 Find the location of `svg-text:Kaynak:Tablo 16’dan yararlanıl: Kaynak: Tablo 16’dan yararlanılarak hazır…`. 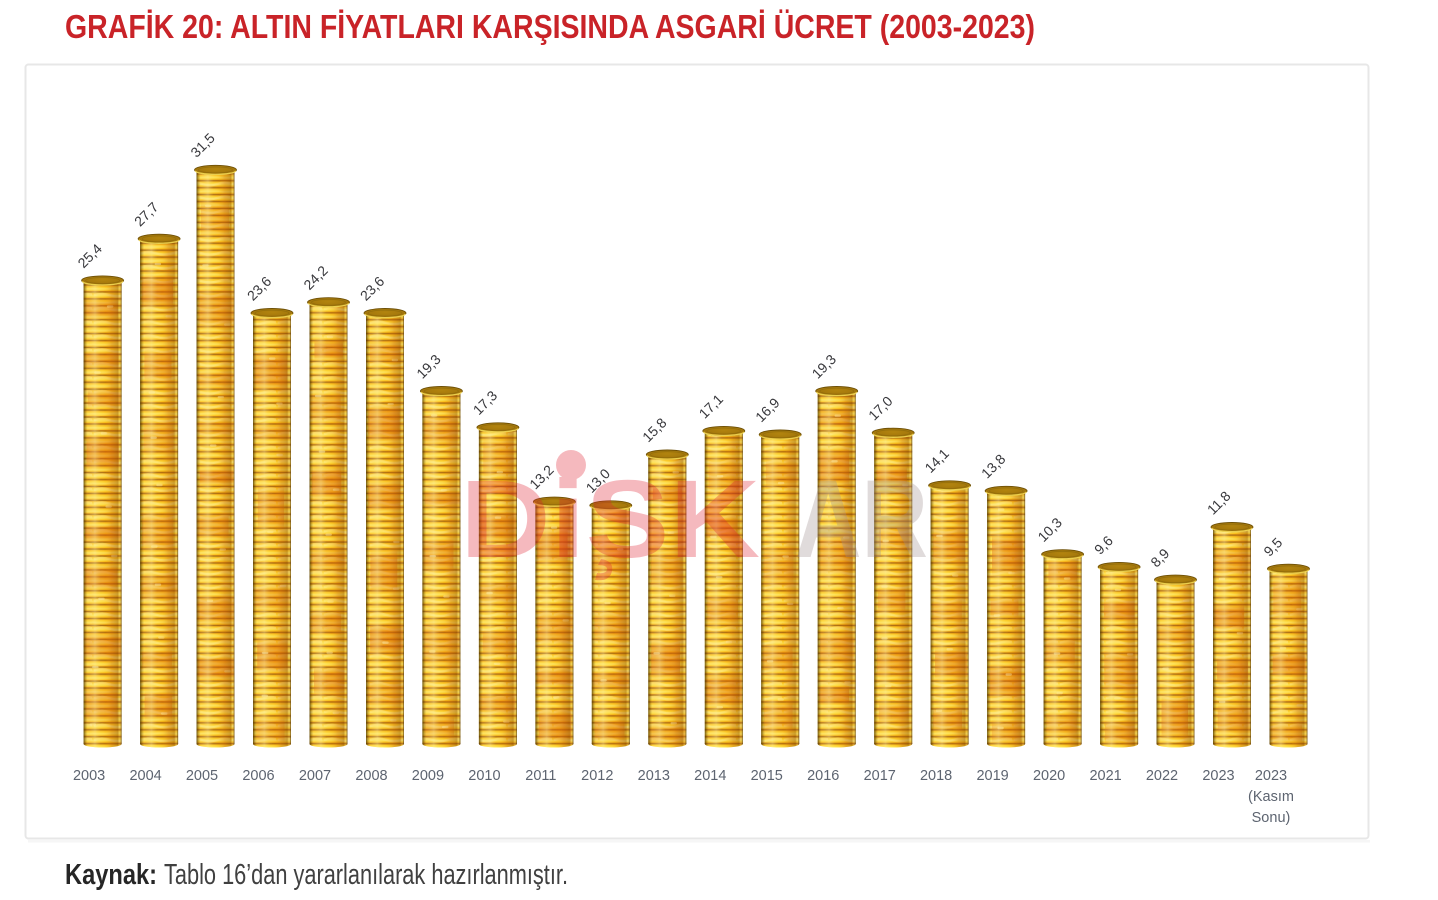

svg-text:Kaynak:Tablo 16’dan yararlanıl: Kaynak: Tablo 16’dan yararlanılarak hazır… is located at coordinates (316, 875).